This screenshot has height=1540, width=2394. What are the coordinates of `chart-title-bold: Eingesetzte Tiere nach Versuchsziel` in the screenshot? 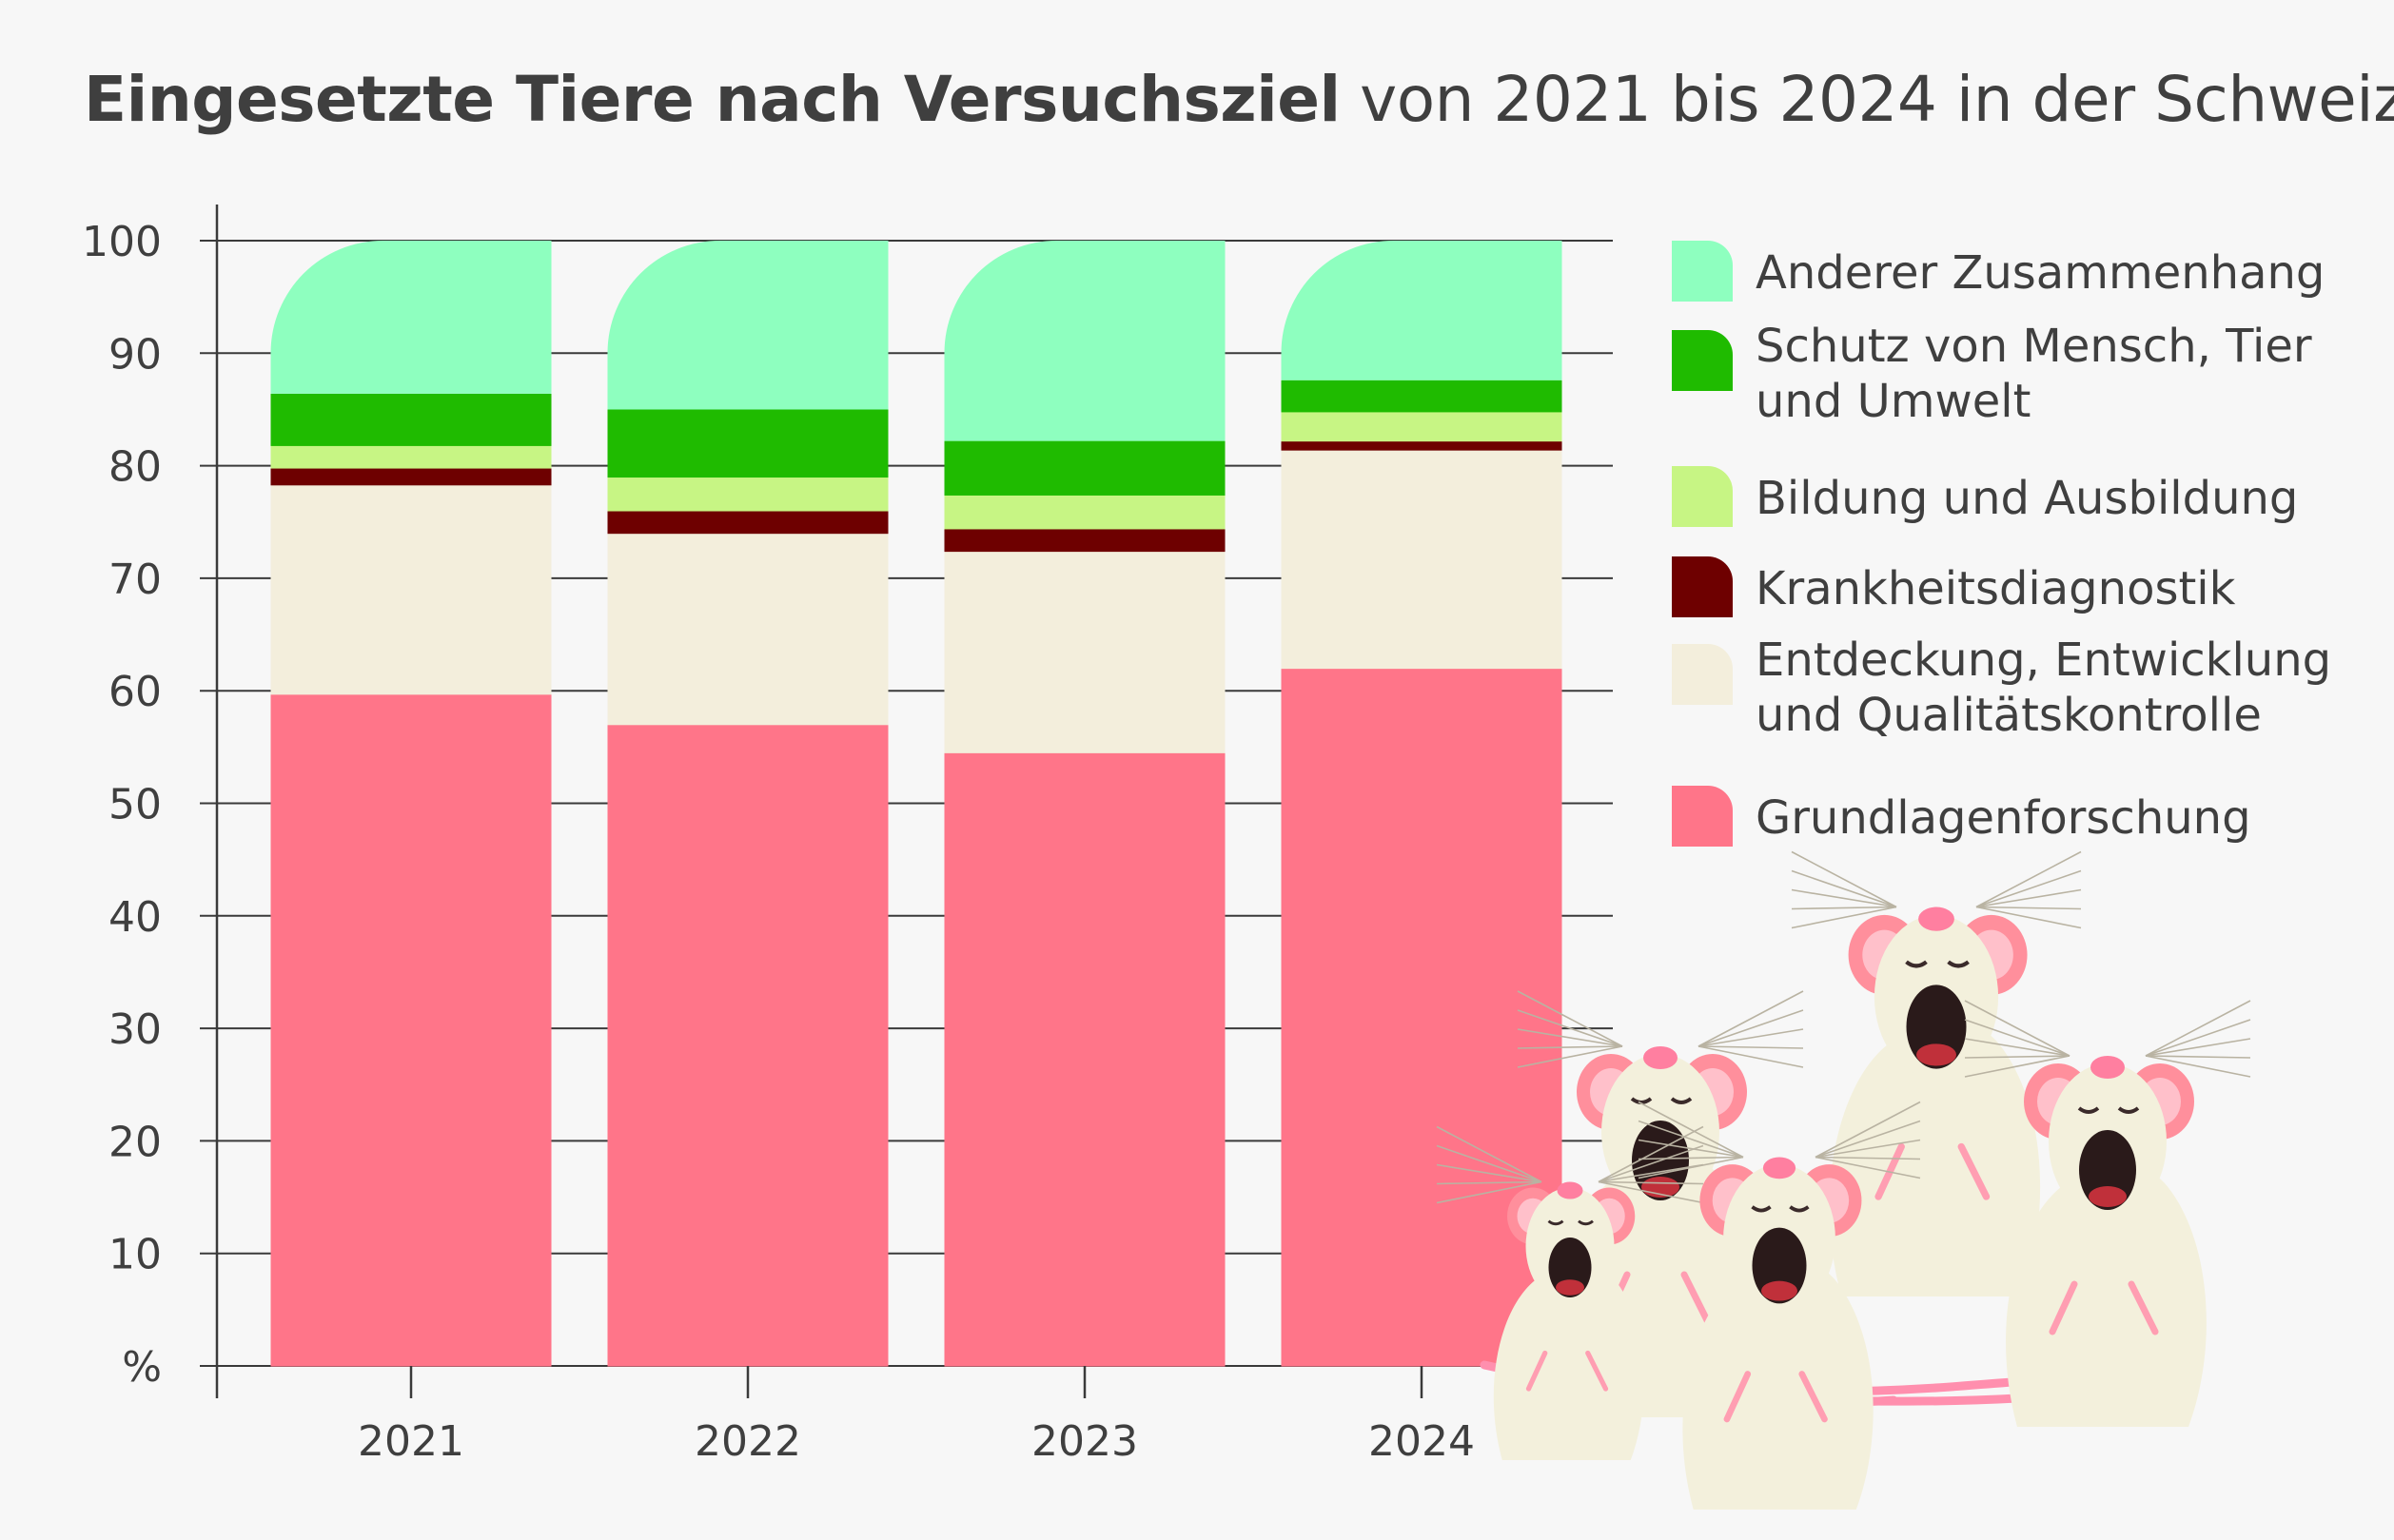 It's located at (712, 100).